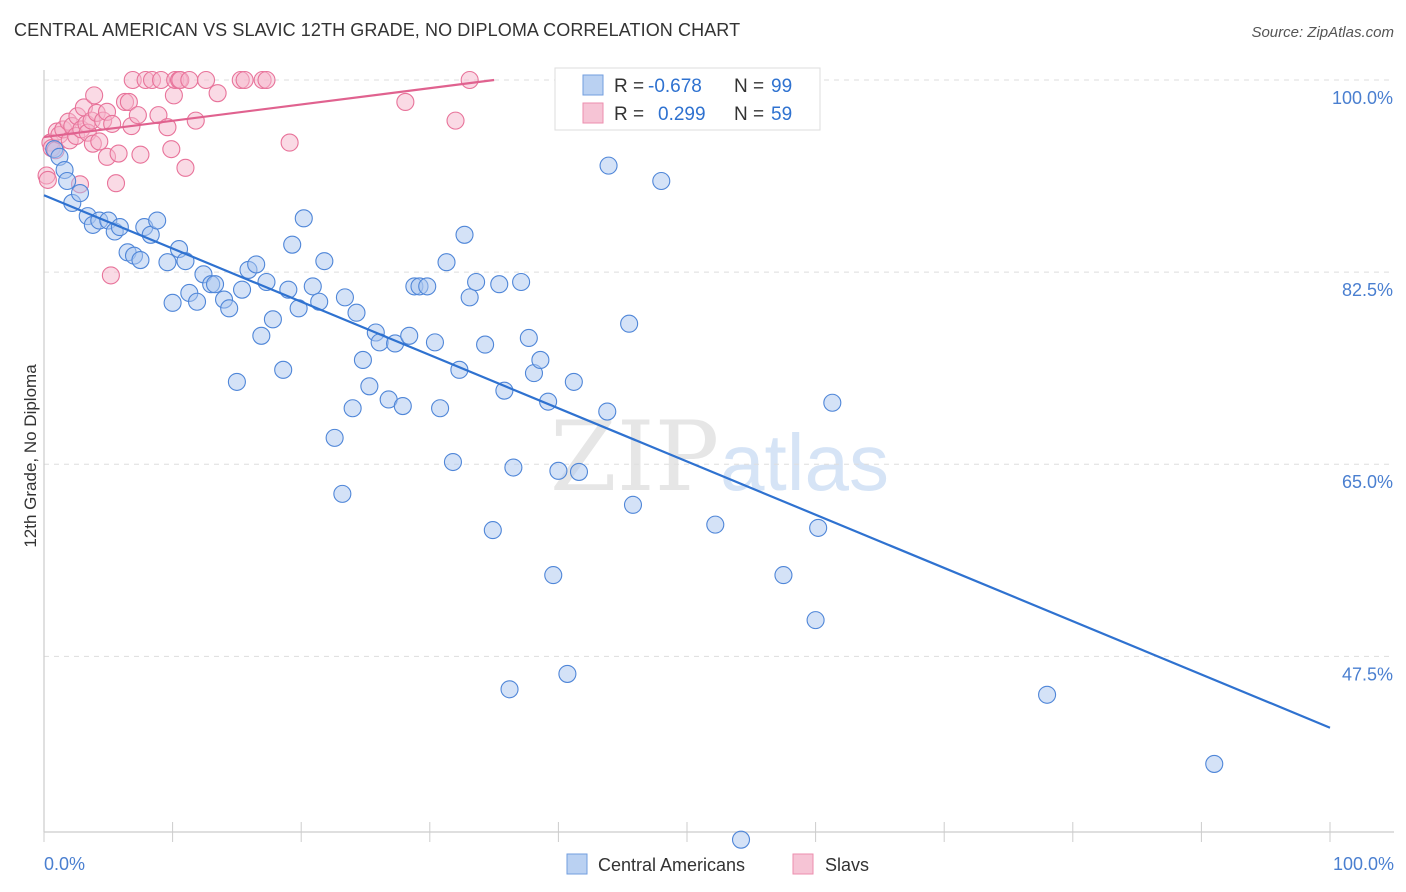 This screenshot has width=1406, height=892. Describe the element at coordinates (64, 864) in the screenshot. I see `x-tick-label-start: 0.0%` at that location.